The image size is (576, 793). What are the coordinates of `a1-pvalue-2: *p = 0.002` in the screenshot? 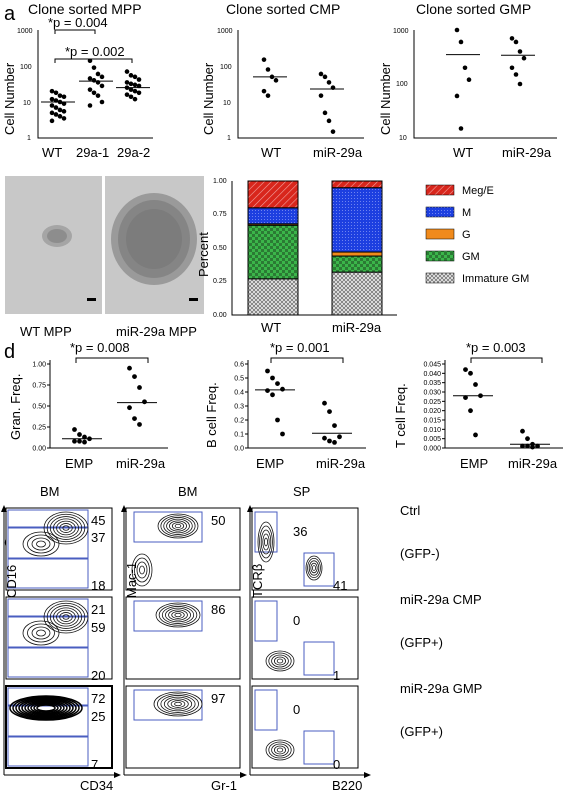 It's located at (95, 51).